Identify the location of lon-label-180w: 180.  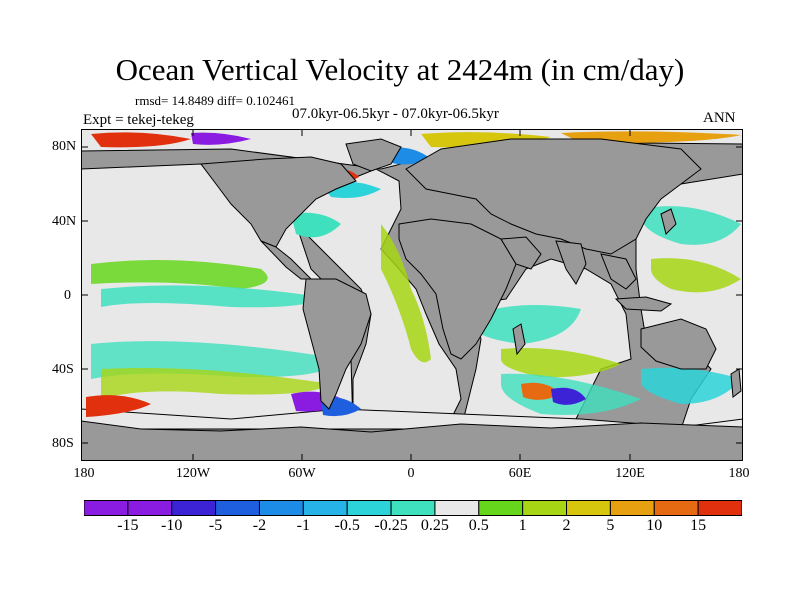
(84, 473).